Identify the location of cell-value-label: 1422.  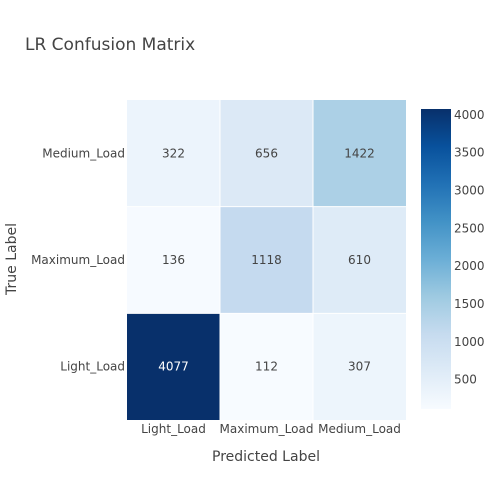
(359, 153).